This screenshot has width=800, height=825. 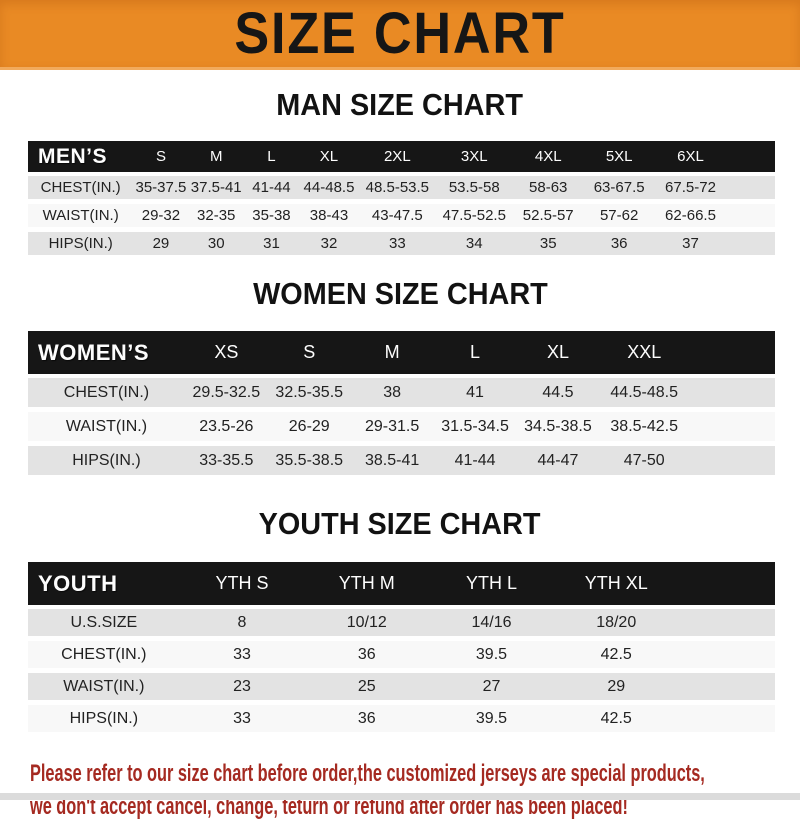 What do you see at coordinates (242, 584) in the screenshot?
I see `youth-column-header: YTH S` at bounding box center [242, 584].